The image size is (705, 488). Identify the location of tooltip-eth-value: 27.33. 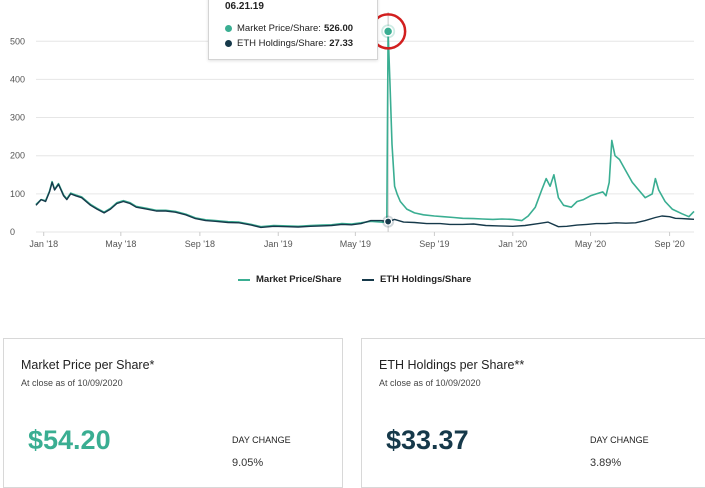
(341, 43).